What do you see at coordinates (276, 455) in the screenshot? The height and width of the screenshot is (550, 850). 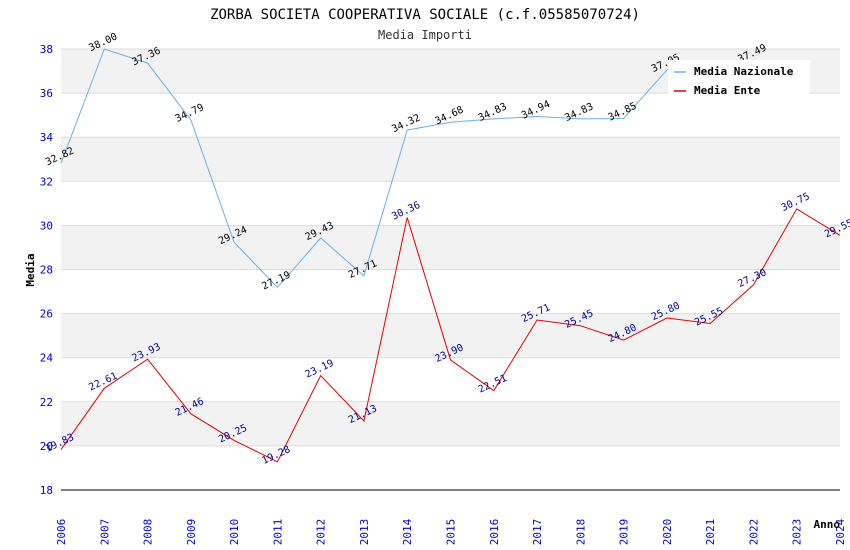 I see `data-label: 19.28` at bounding box center [276, 455].